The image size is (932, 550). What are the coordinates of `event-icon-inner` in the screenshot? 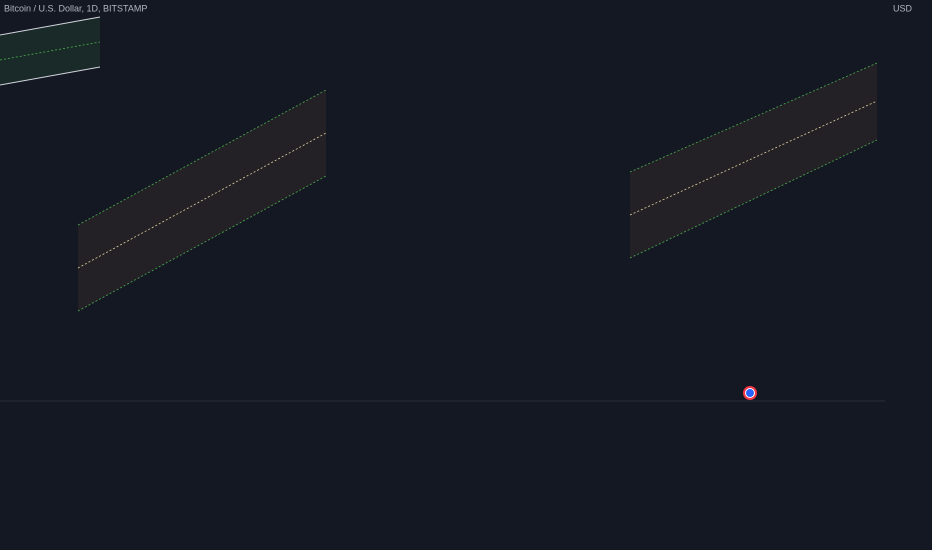 It's located at (750, 393).